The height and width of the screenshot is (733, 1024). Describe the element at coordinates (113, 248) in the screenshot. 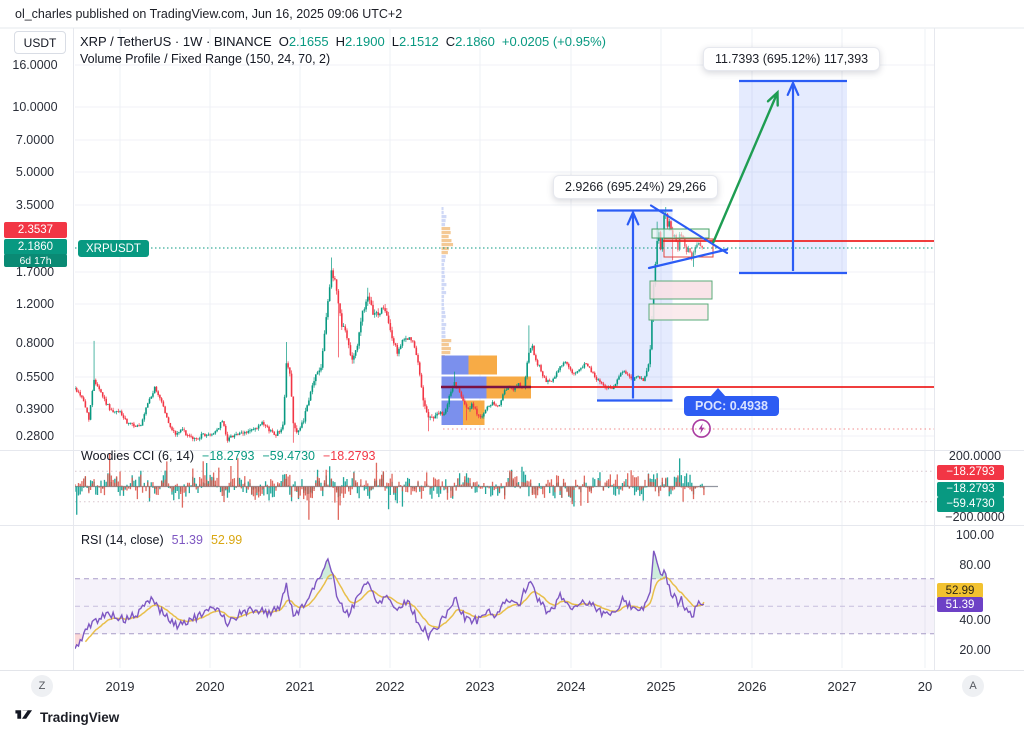

I see `symbol-price-label: XRPUSDT` at that location.